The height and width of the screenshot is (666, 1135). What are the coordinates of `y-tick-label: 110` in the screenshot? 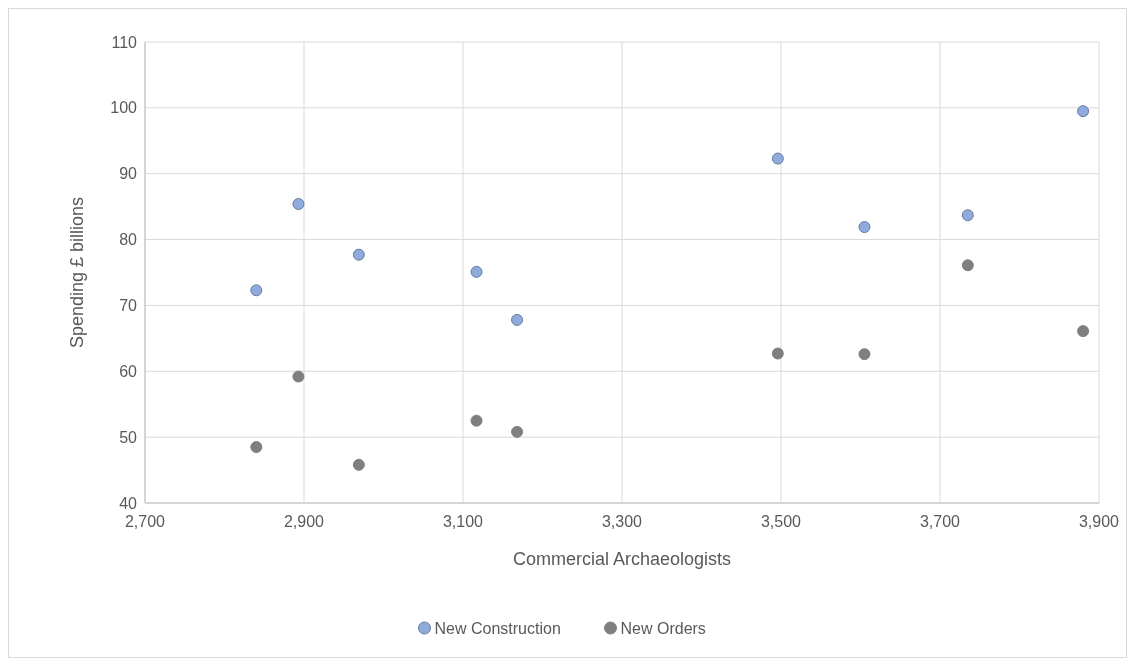 It's located at (124, 42).